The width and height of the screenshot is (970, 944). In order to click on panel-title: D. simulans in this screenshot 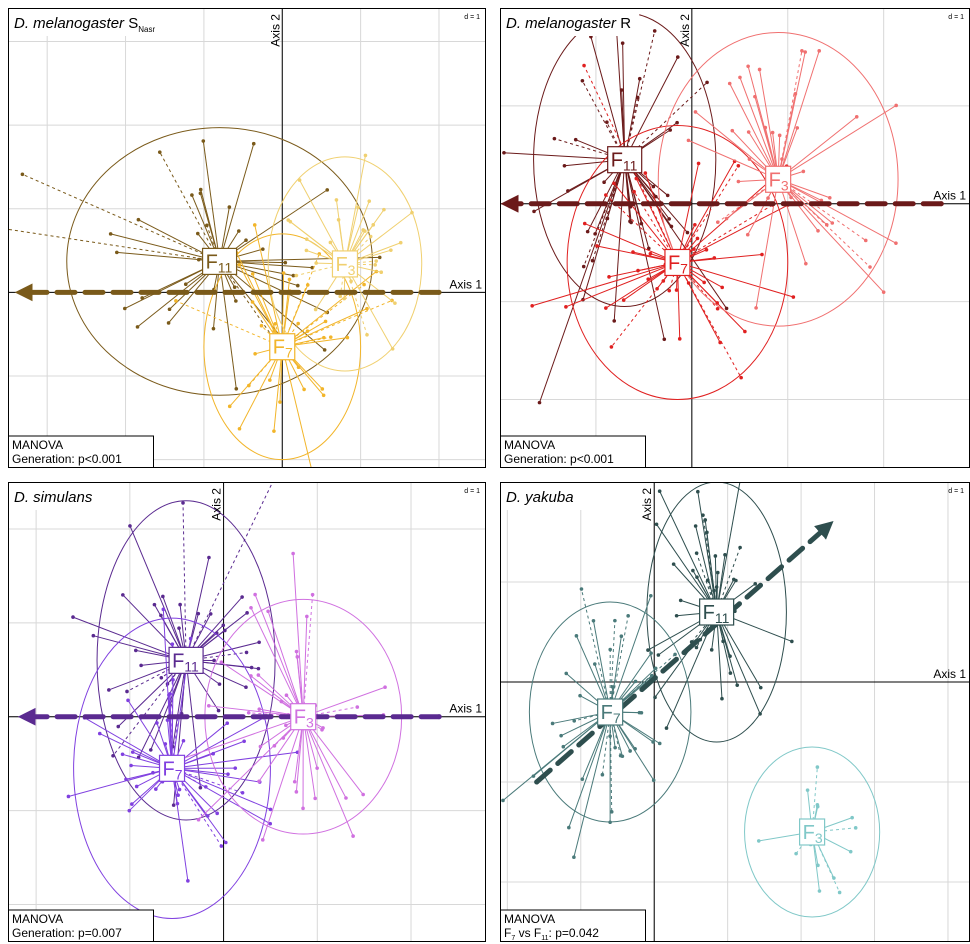, I will do `click(53, 497)`.